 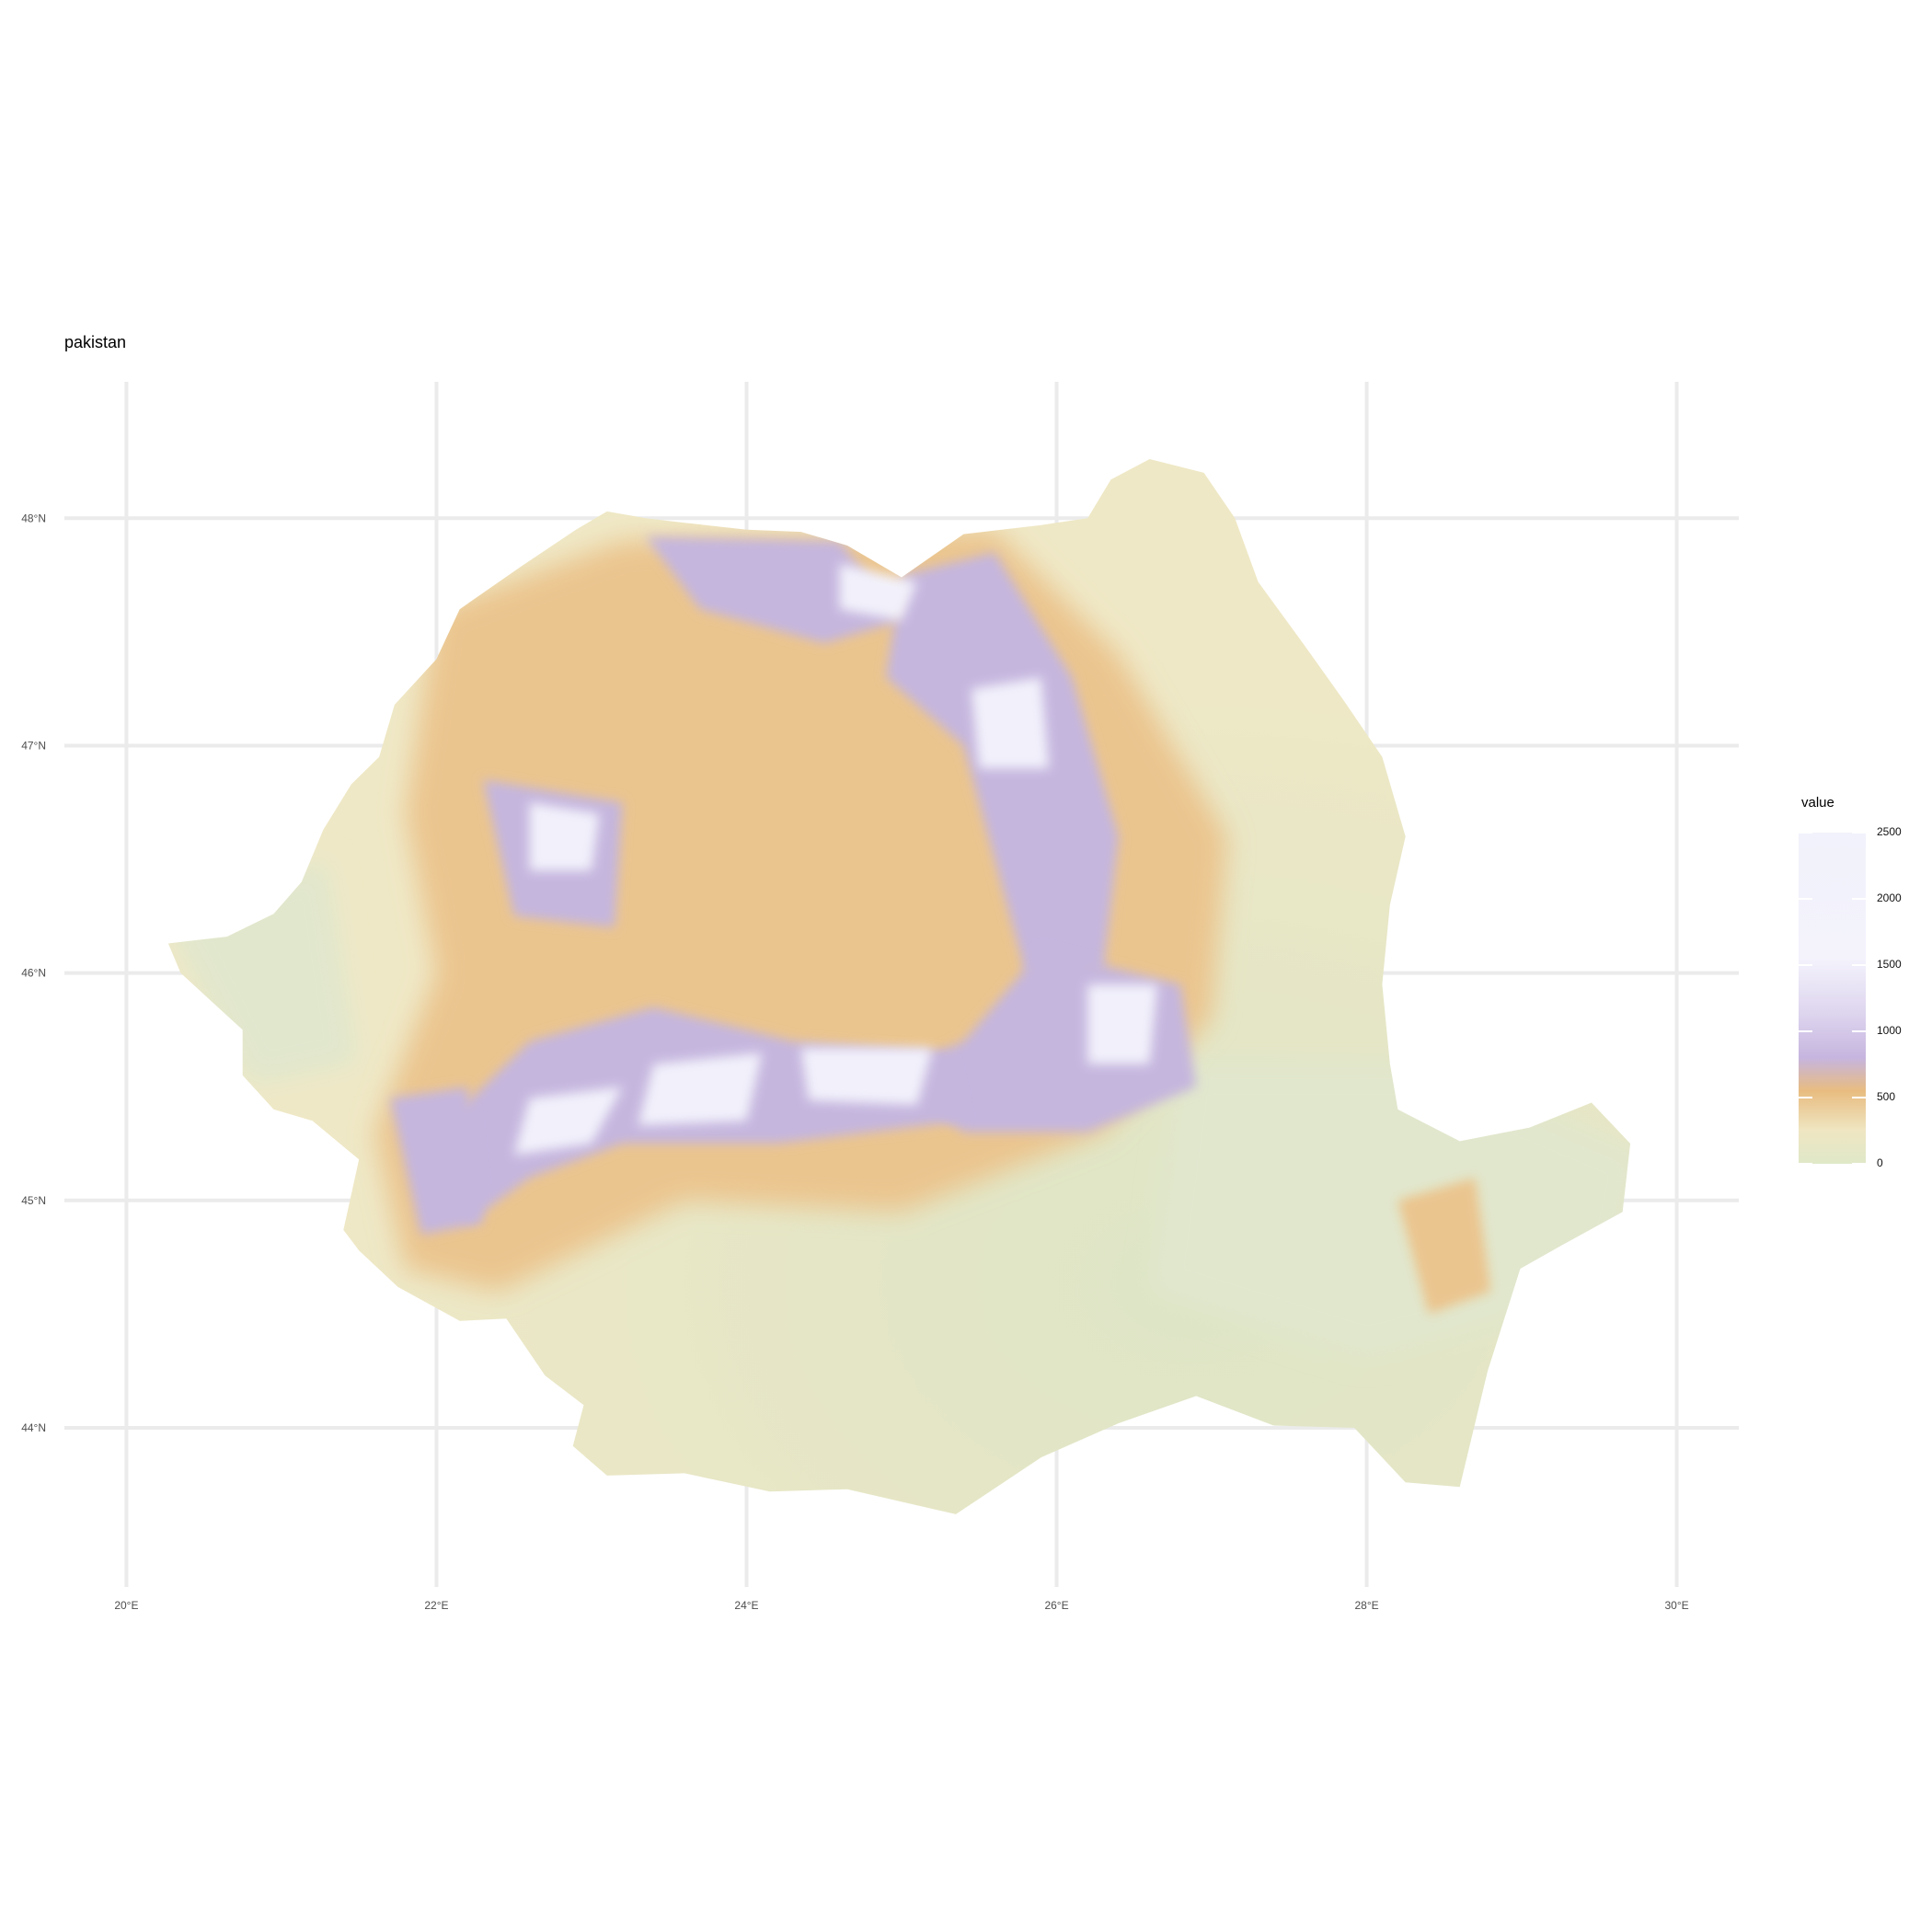 I want to click on lat-tick-label: 44°N, so click(x=33, y=1427).